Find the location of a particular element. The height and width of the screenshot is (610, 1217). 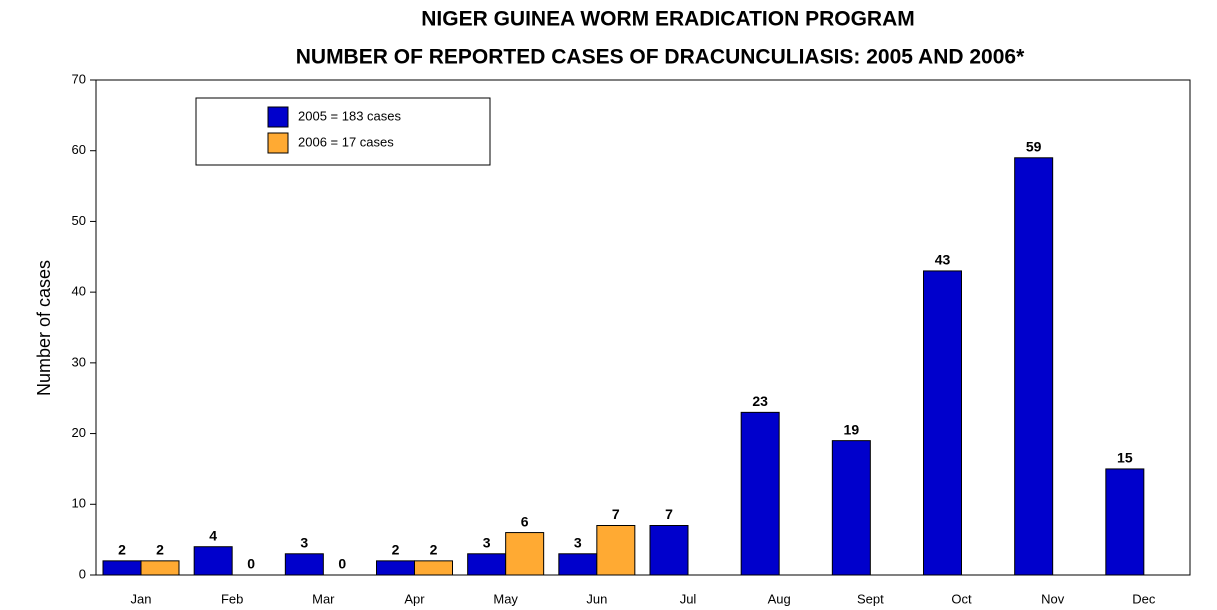

x-tick-label: Jan is located at coordinates (141, 598).